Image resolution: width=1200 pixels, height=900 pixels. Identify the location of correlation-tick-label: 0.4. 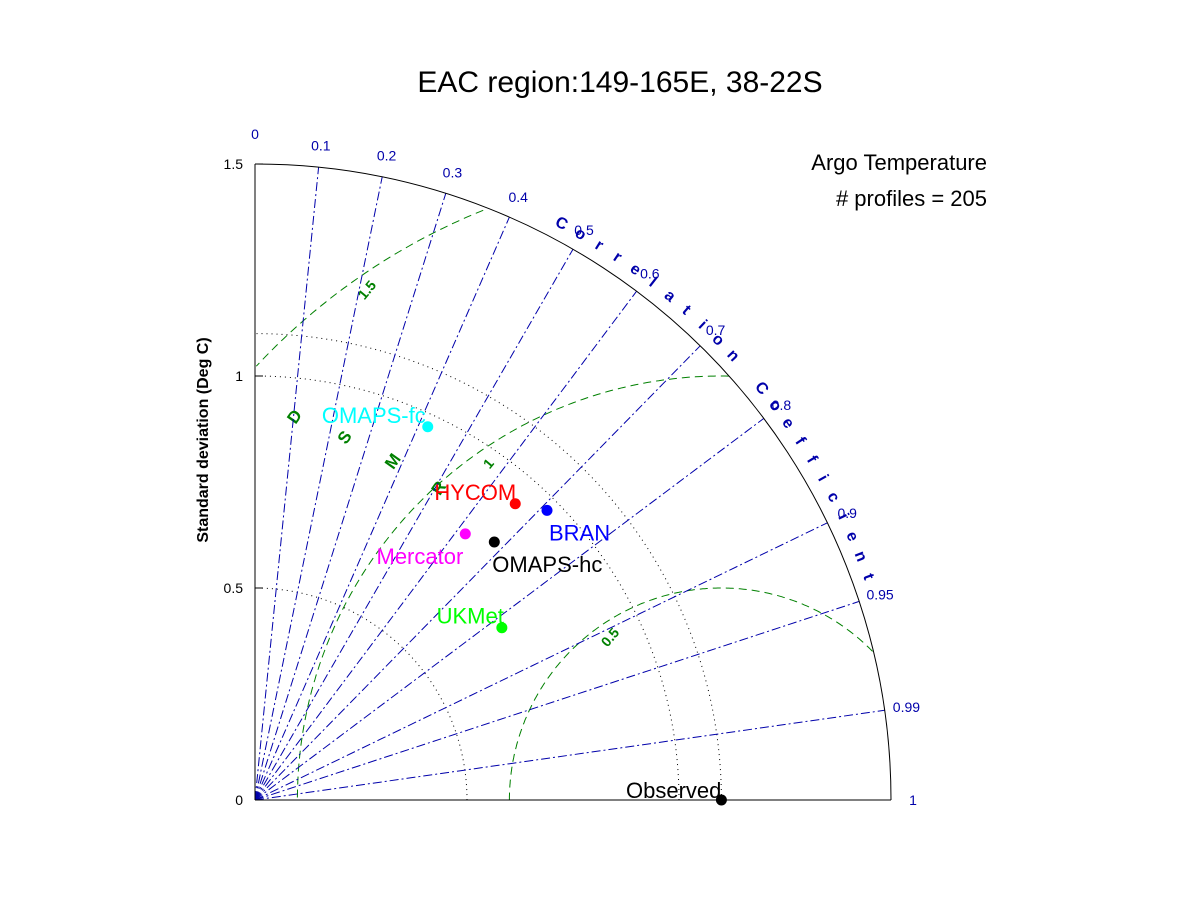
(518, 197).